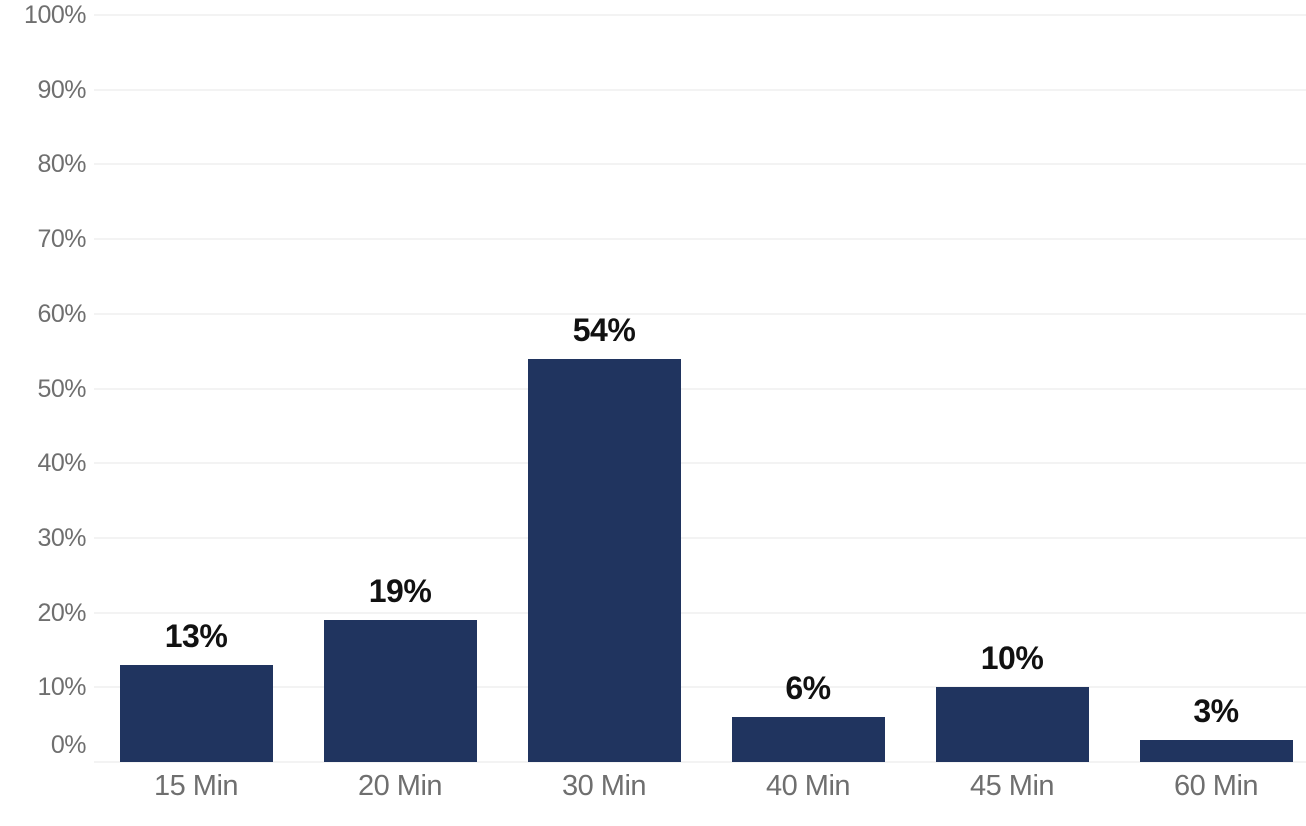 Image resolution: width=1306 pixels, height=826 pixels. I want to click on y-axis: 0% 10% 20% 30% 40% 50% 60% 70% 80% 90% 100%, so click(43, 413).